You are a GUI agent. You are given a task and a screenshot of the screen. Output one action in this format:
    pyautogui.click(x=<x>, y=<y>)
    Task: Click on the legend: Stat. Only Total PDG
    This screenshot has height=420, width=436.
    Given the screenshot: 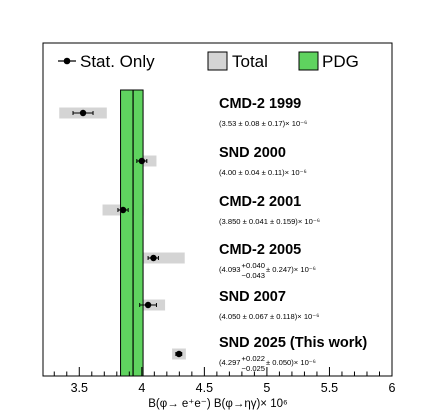 What is the action you would take?
    pyautogui.click(x=208, y=61)
    